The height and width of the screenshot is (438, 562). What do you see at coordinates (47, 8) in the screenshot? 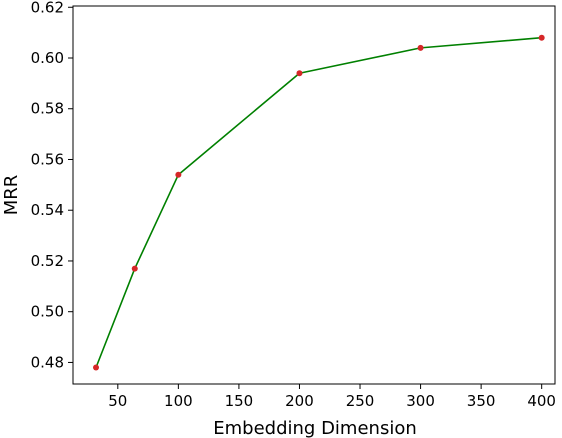
I see `y-tick-label: 0.62` at bounding box center [47, 8].